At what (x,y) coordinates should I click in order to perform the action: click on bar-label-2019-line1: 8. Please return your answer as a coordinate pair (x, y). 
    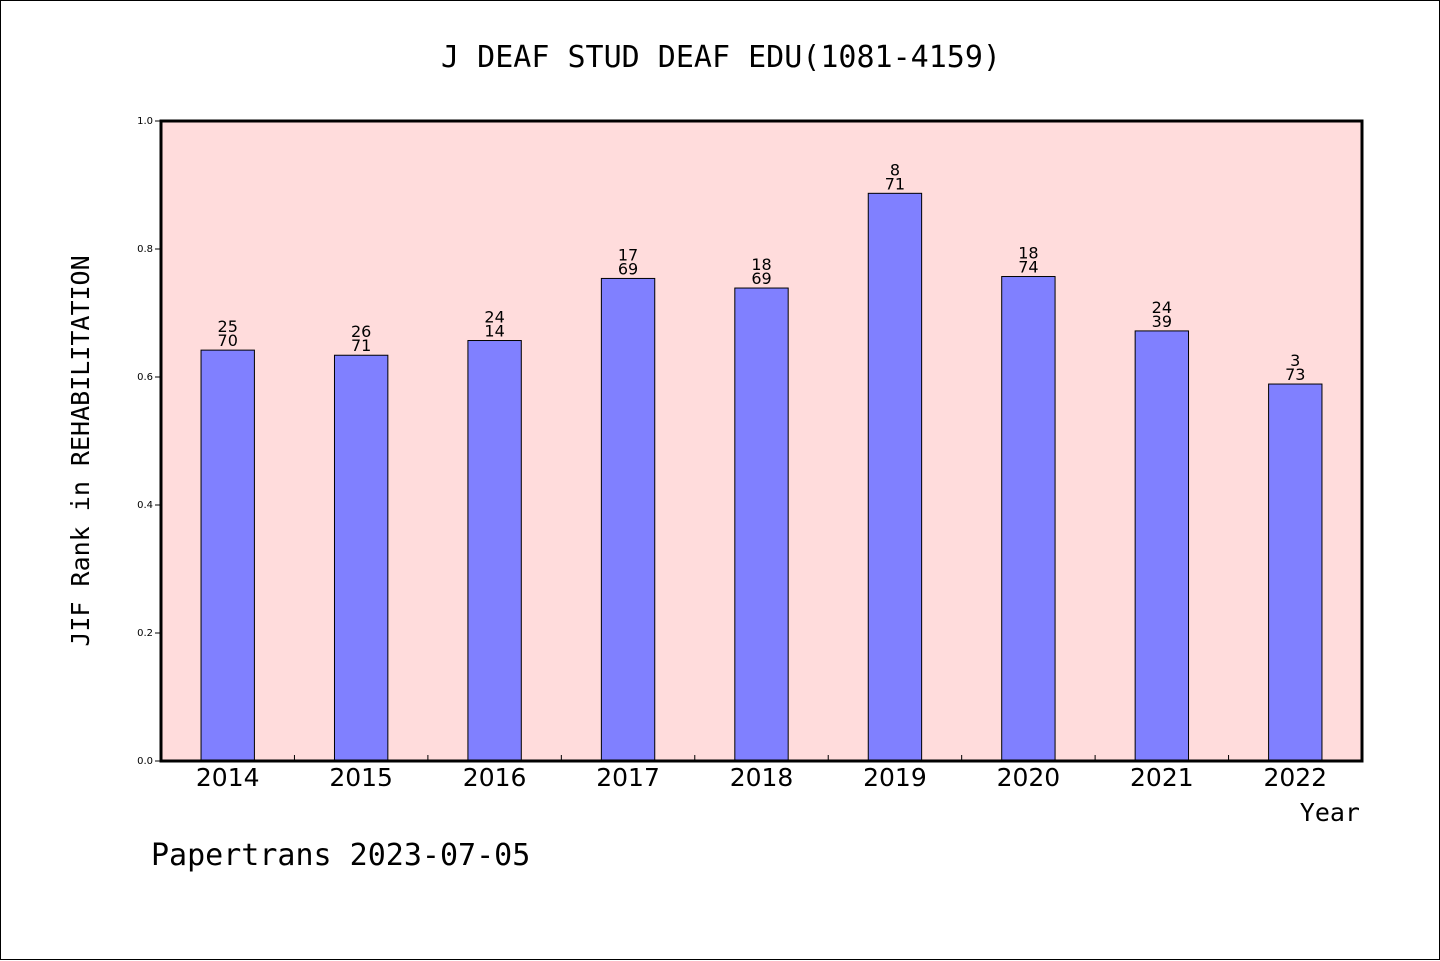
    Looking at the image, I should click on (895, 169).